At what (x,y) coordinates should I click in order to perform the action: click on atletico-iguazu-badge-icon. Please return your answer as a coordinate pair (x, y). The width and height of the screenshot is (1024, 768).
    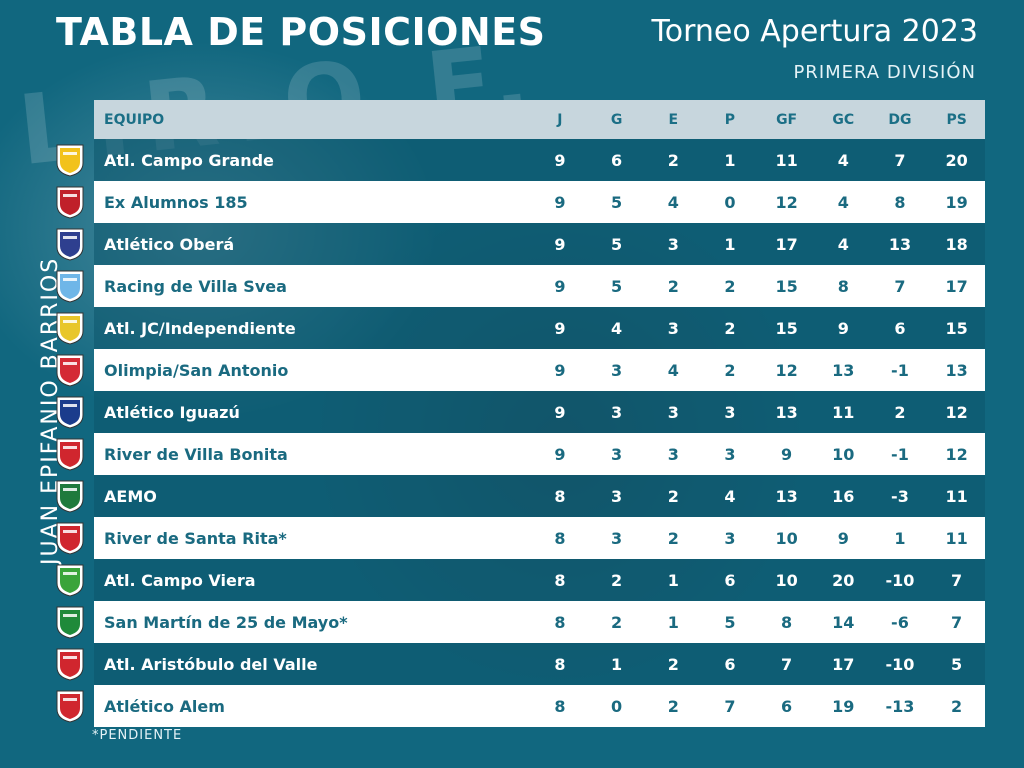
    Looking at the image, I should click on (70, 412).